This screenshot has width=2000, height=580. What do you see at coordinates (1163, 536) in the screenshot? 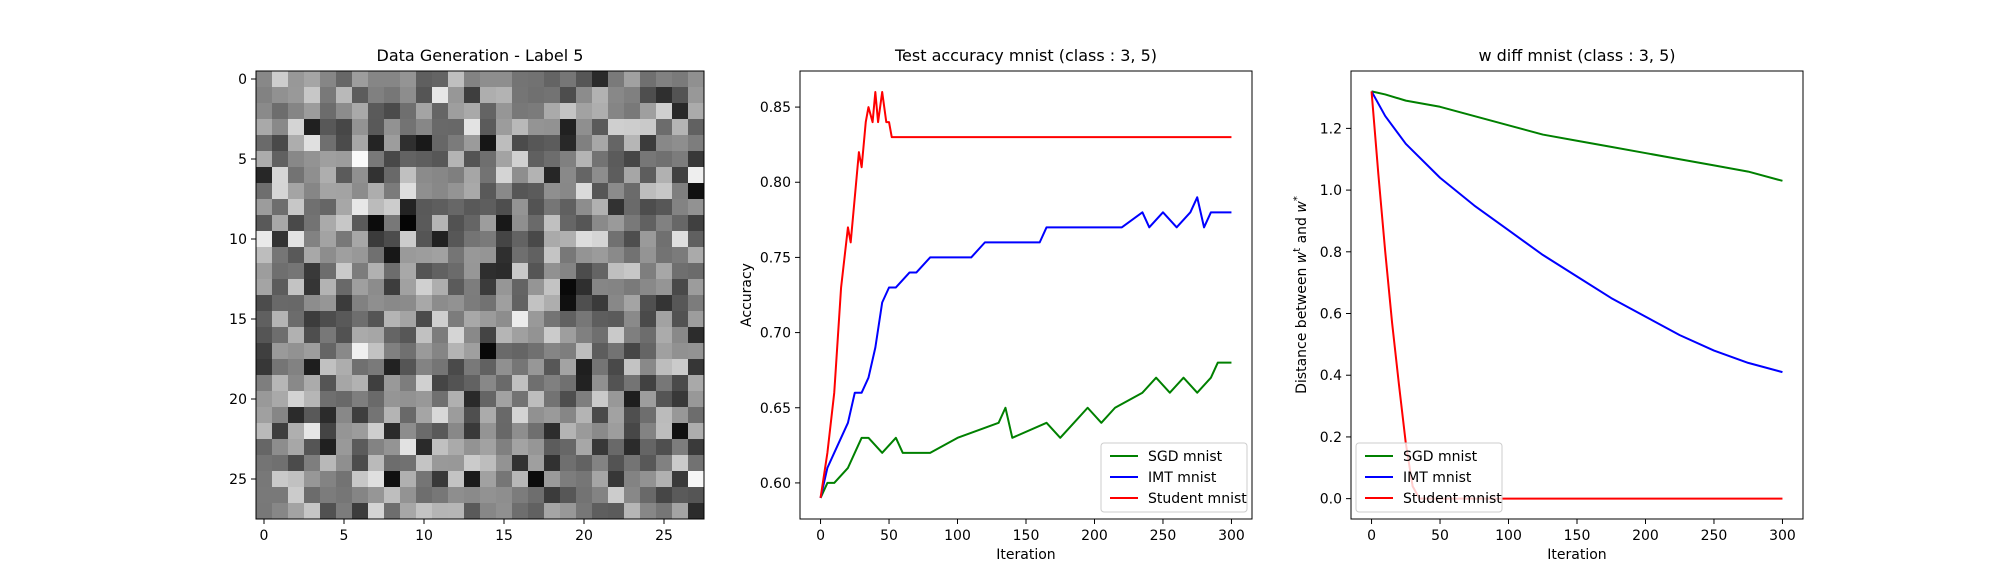
I see `x-tick-label: 250` at bounding box center [1163, 536].